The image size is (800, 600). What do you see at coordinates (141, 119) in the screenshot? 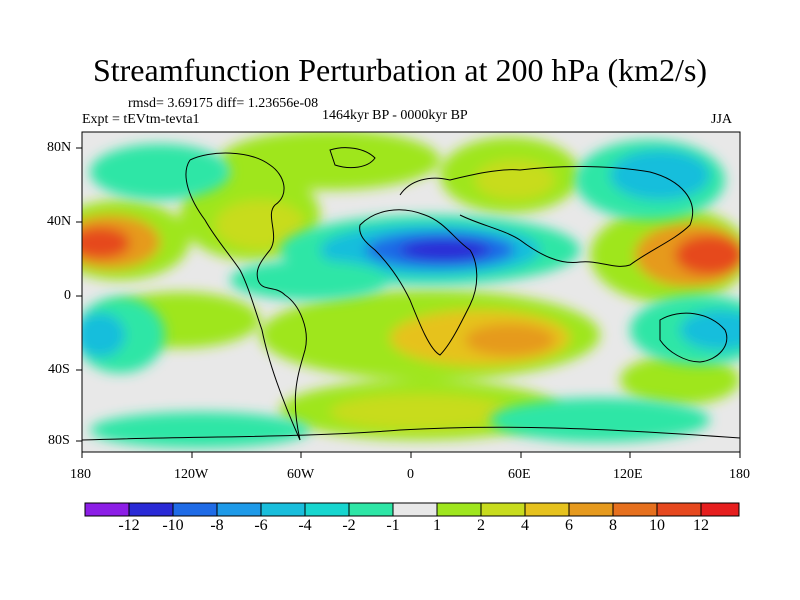
I see `experiment-label: Expt = tEVtm-tevta1` at bounding box center [141, 119].